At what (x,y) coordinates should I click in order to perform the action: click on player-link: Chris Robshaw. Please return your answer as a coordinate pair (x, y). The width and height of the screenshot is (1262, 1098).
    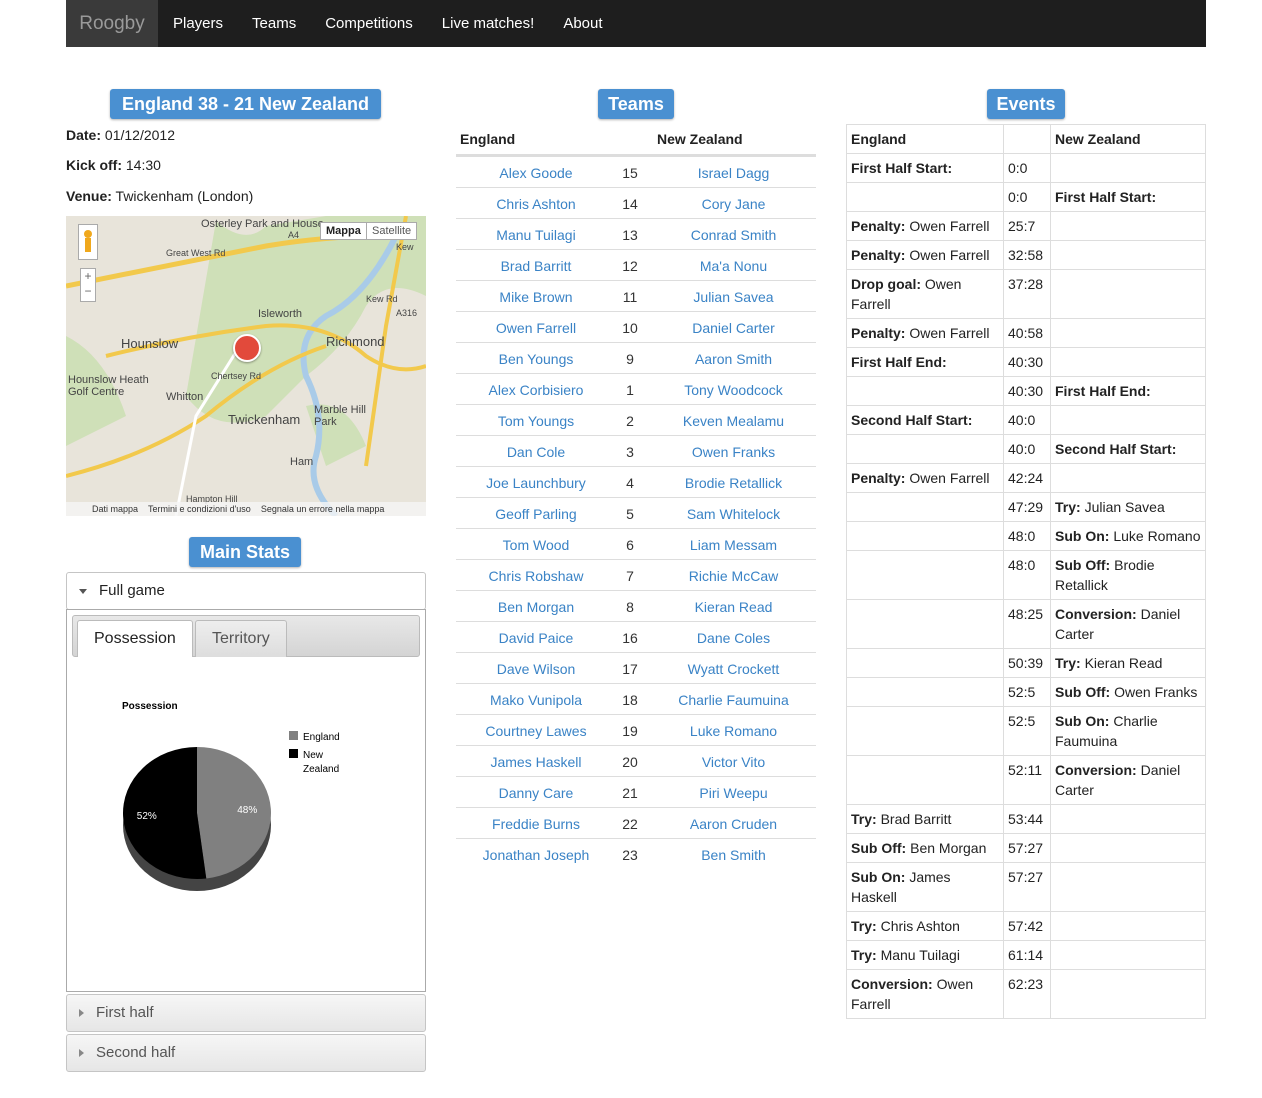
    Looking at the image, I should click on (536, 576).